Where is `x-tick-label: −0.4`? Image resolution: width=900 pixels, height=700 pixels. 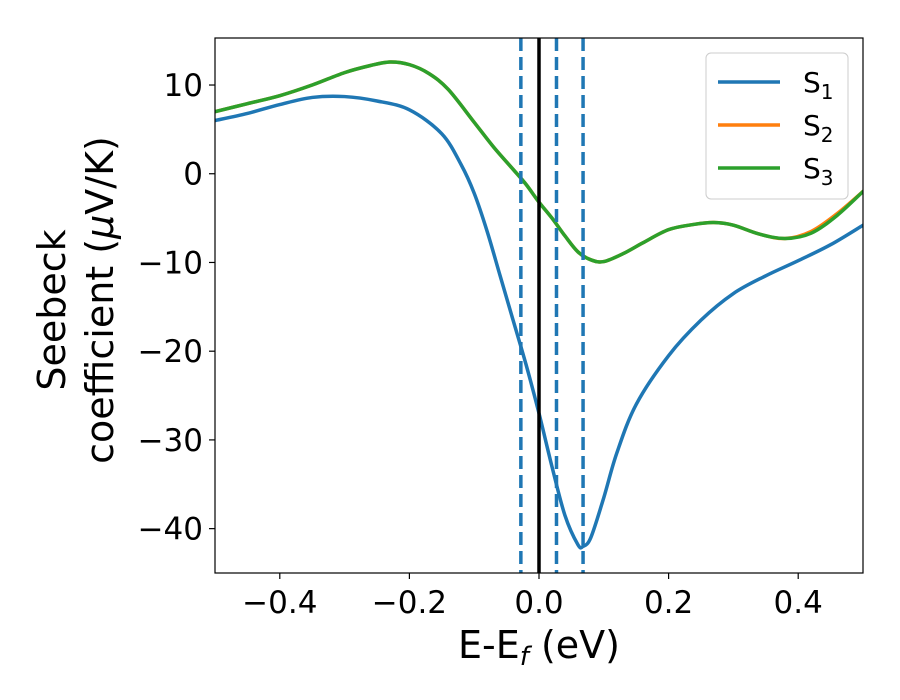
x-tick-label: −0.4 is located at coordinates (279, 603).